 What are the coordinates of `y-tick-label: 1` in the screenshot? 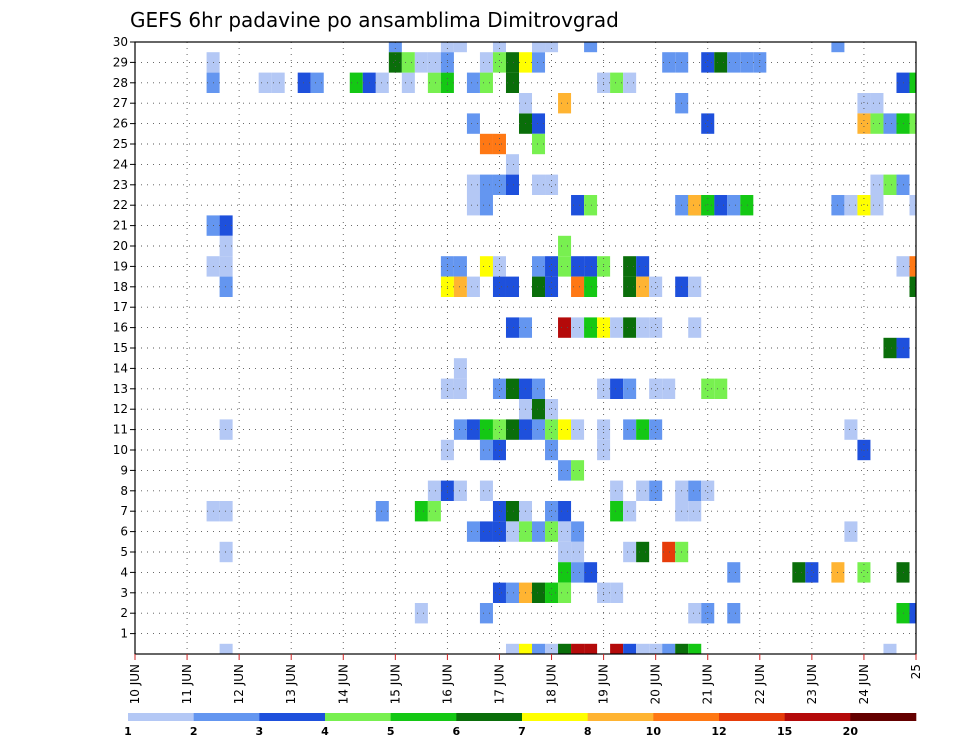 It's located at (124, 634).